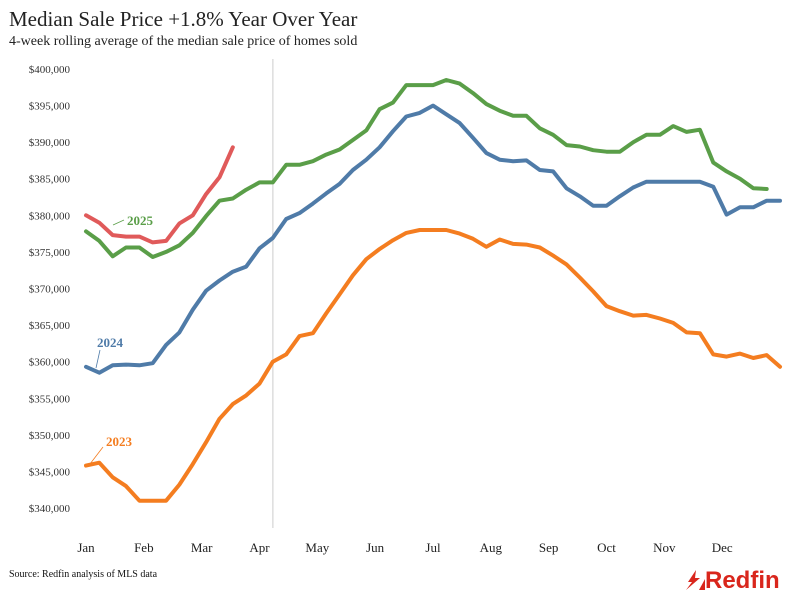  I want to click on y-tick-label: $395,000, so click(50, 107).